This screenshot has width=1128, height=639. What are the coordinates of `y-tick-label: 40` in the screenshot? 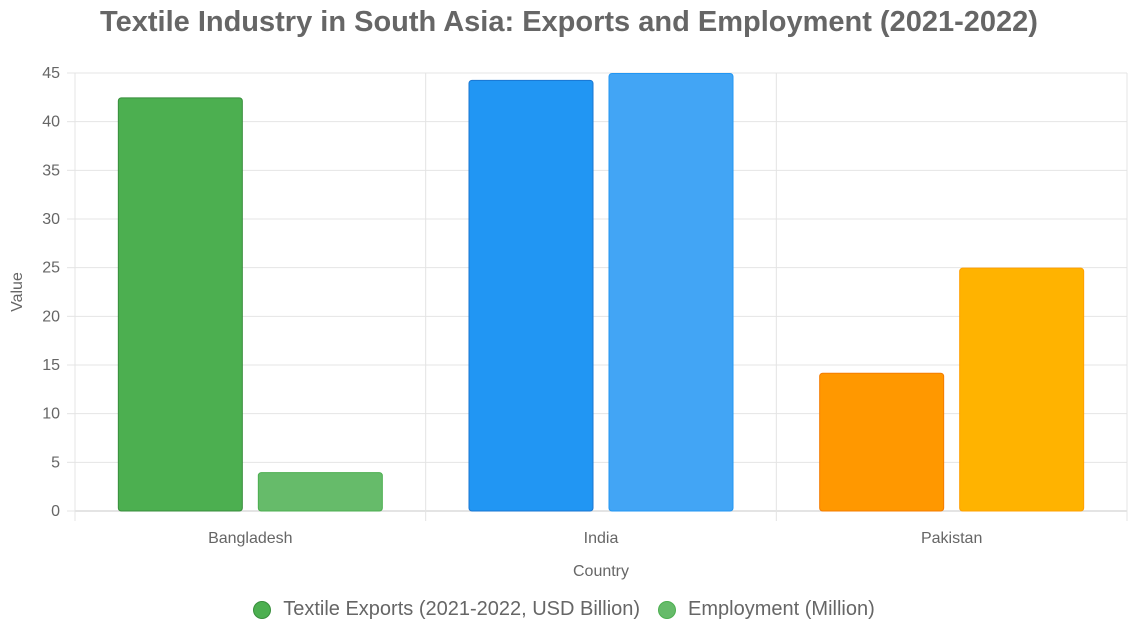 It's located at (51, 122).